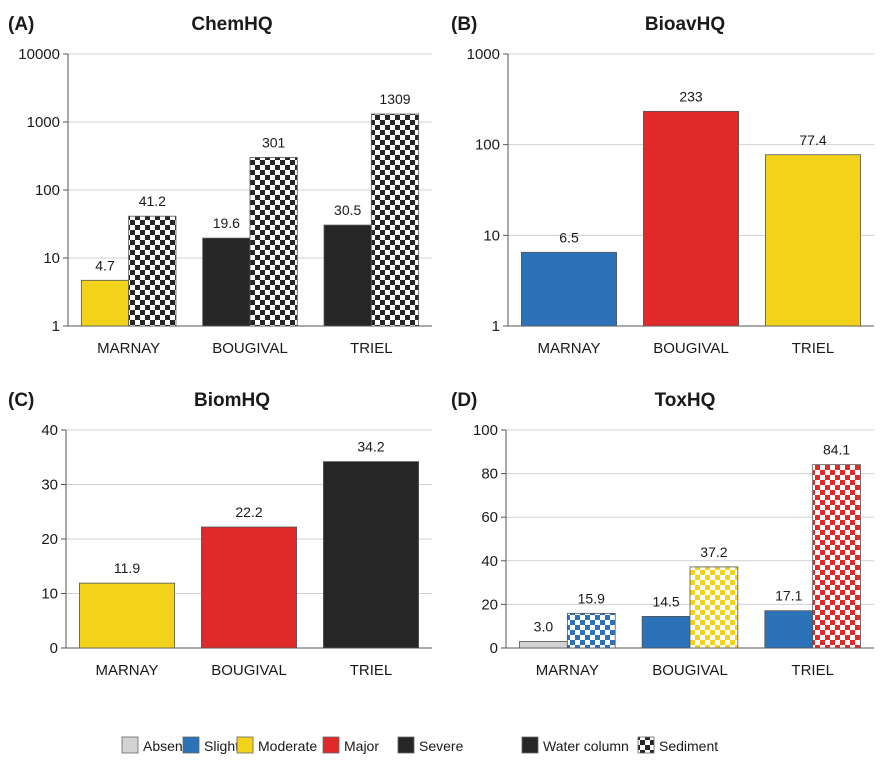 The width and height of the screenshot is (883, 768). Describe the element at coordinates (127, 568) in the screenshot. I see `bar-value-label: 11.9` at that location.